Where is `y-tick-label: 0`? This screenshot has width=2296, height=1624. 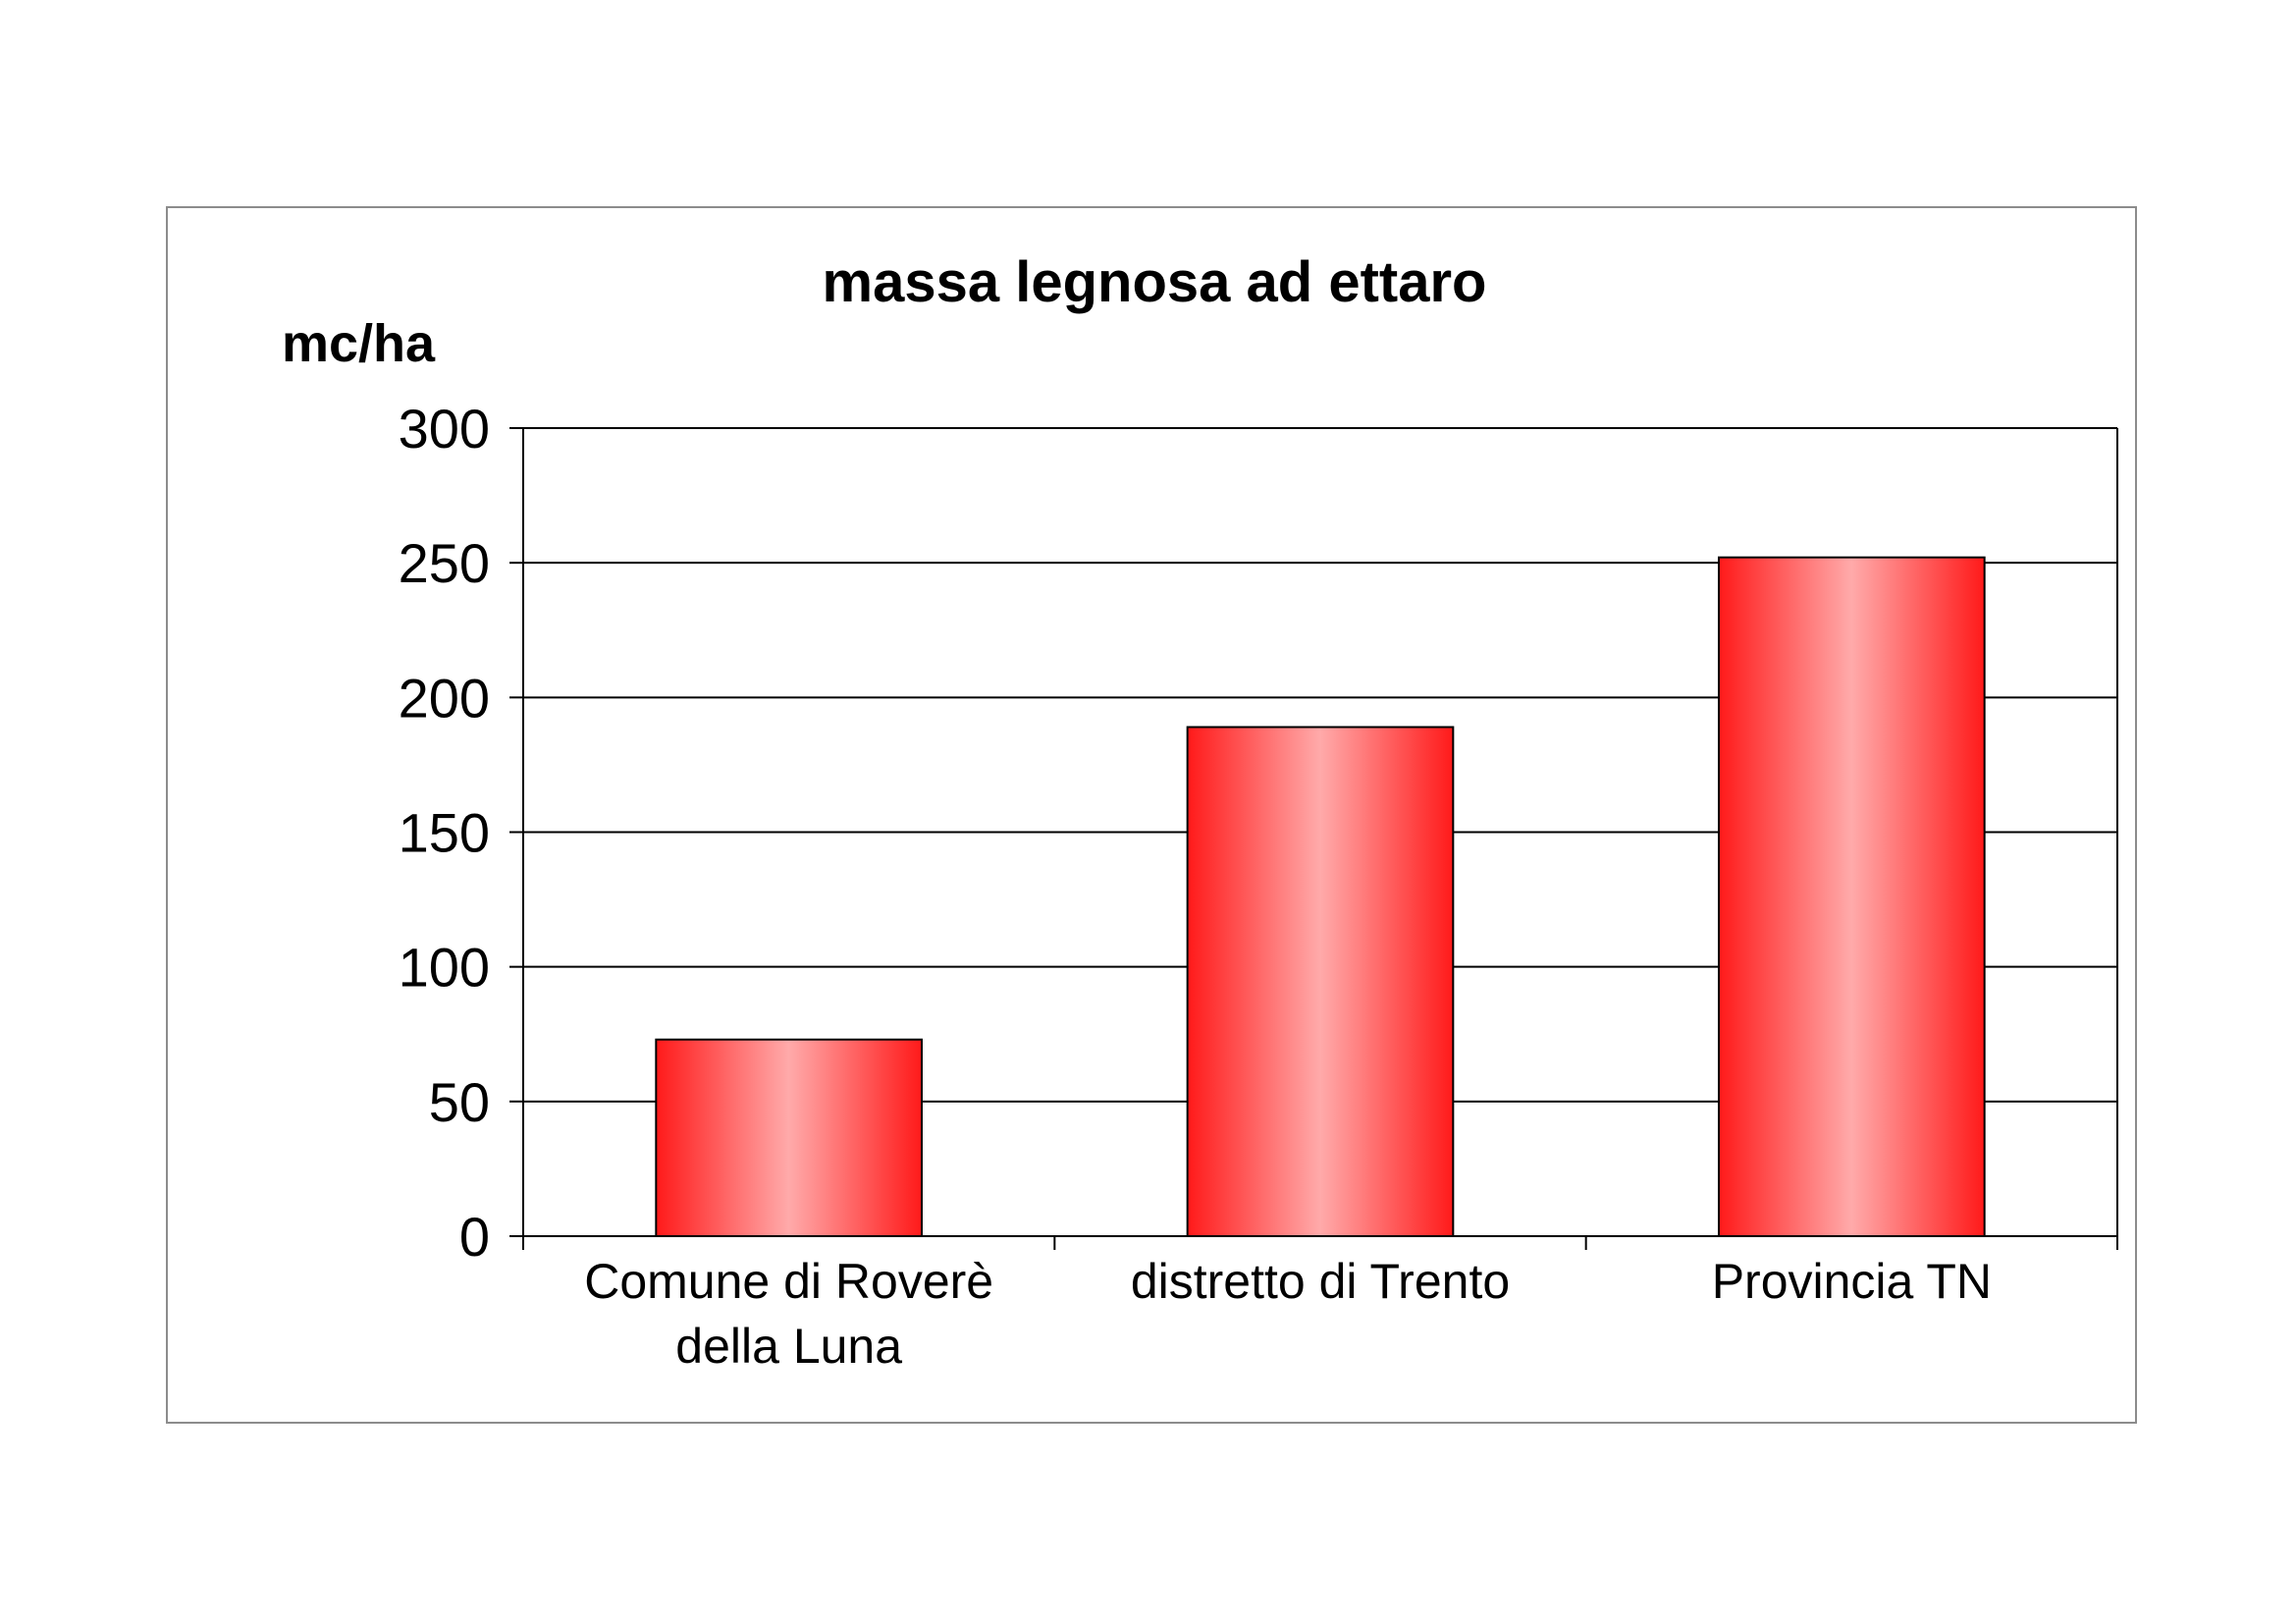 y-tick-label: 0 is located at coordinates (474, 1237).